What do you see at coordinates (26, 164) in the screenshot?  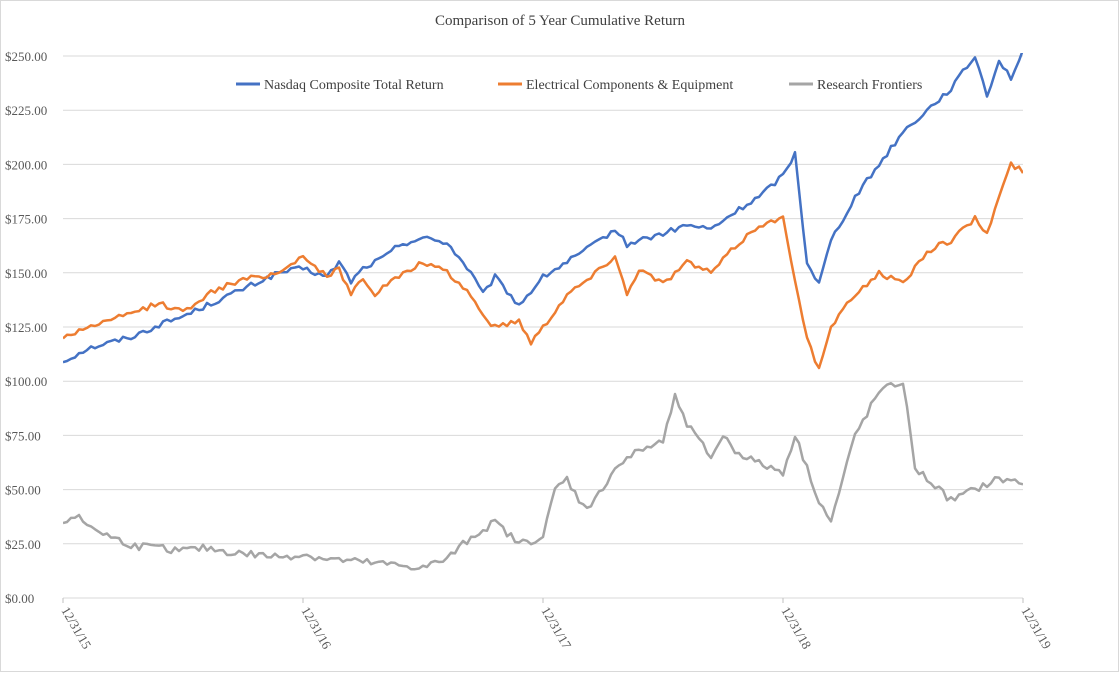 I see `y-tick-label: $200.00` at bounding box center [26, 164].